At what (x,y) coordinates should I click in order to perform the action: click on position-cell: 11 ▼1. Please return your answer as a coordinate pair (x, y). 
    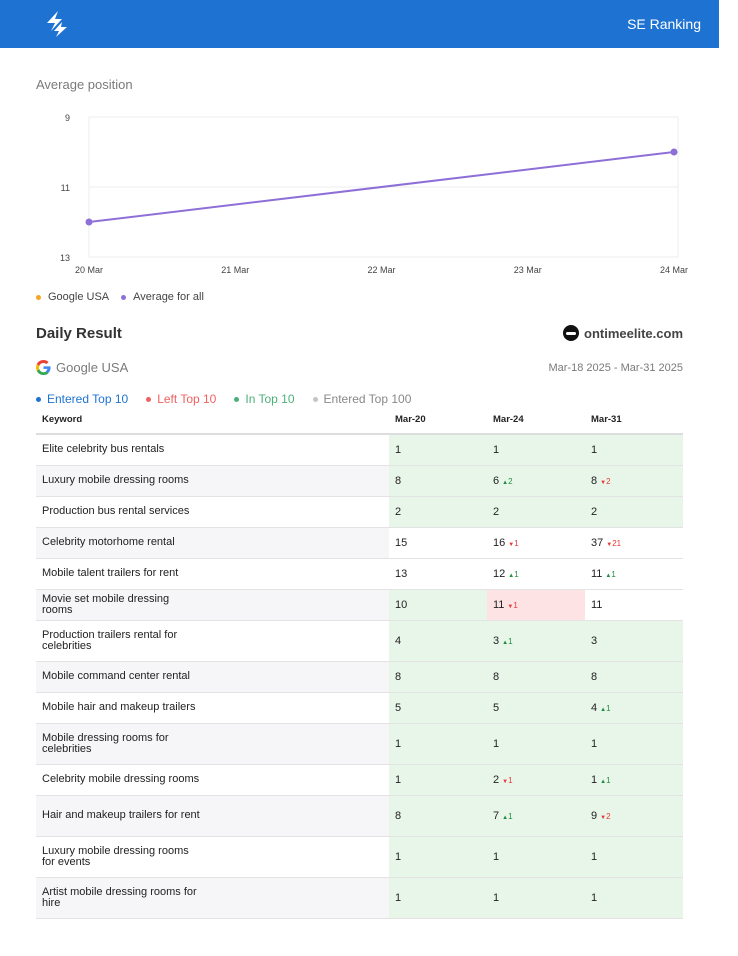
    Looking at the image, I should click on (536, 605).